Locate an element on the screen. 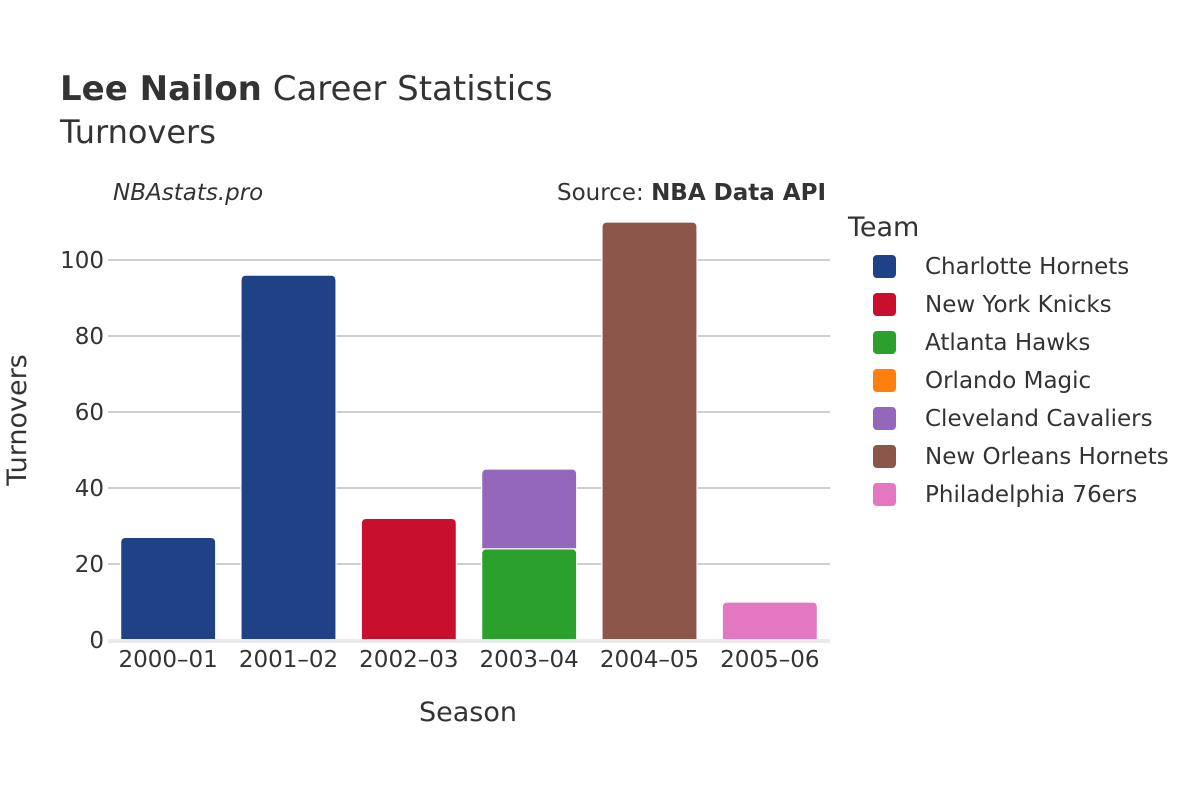 Image resolution: width=1200 pixels, height=800 pixels. source-credit: Source: NBA Data API is located at coordinates (691, 193).